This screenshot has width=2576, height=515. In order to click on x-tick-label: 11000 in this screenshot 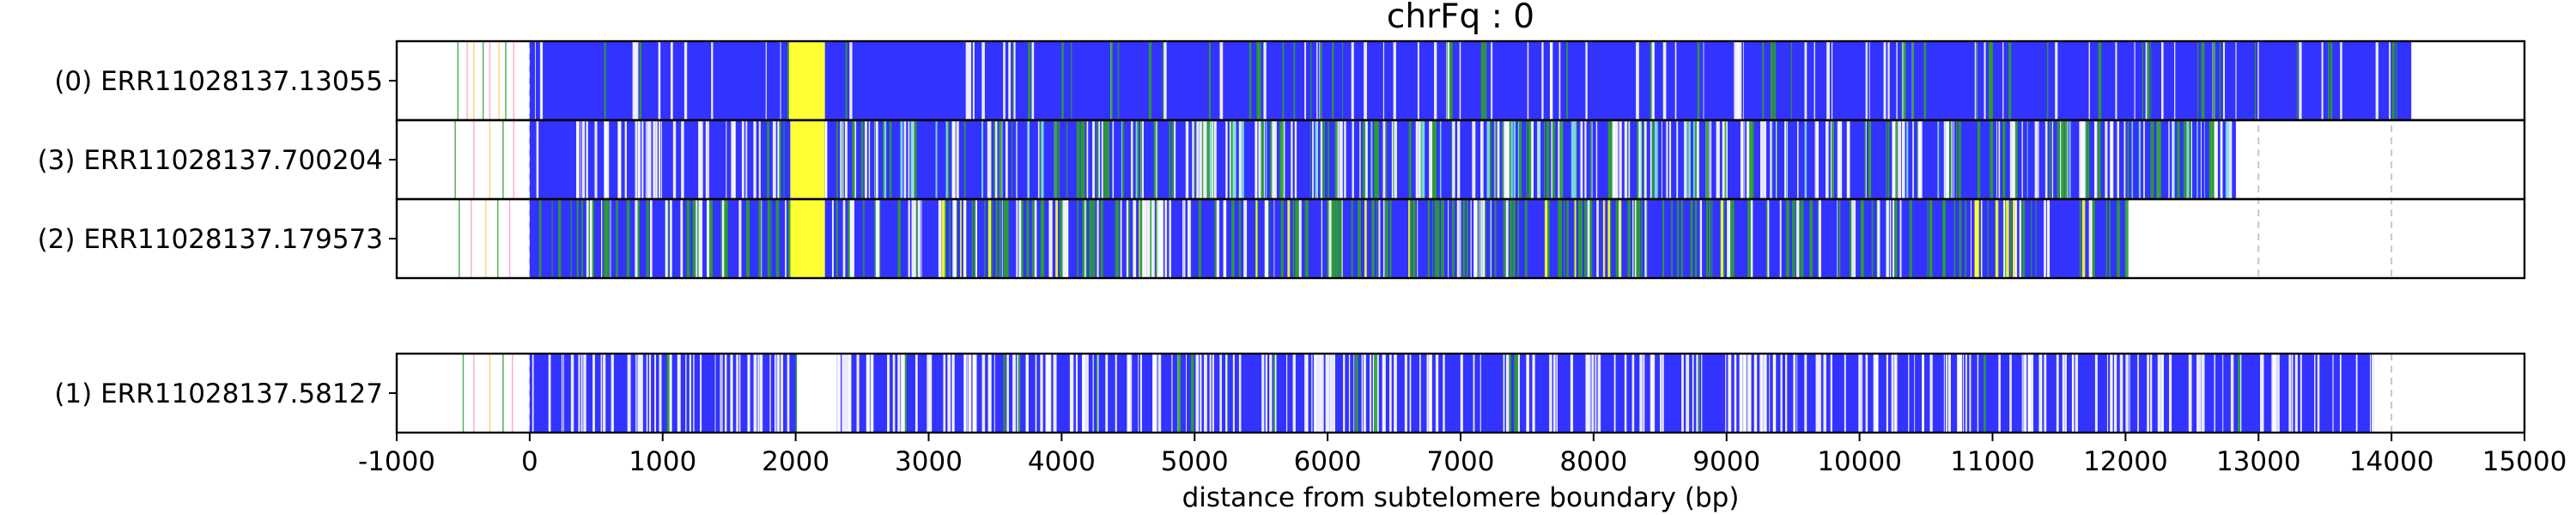, I will do `click(1992, 461)`.